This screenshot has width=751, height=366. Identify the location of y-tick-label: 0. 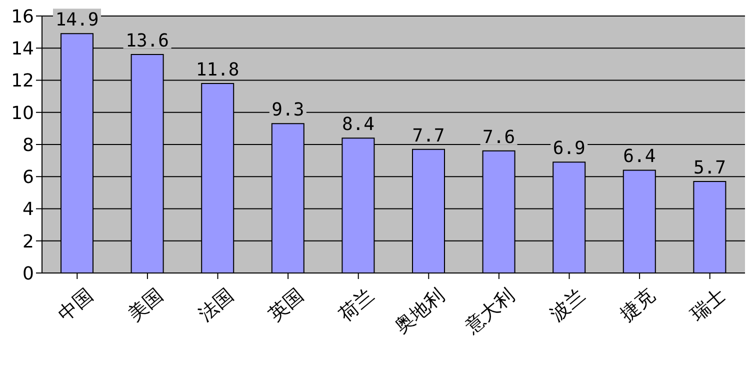
(28, 273).